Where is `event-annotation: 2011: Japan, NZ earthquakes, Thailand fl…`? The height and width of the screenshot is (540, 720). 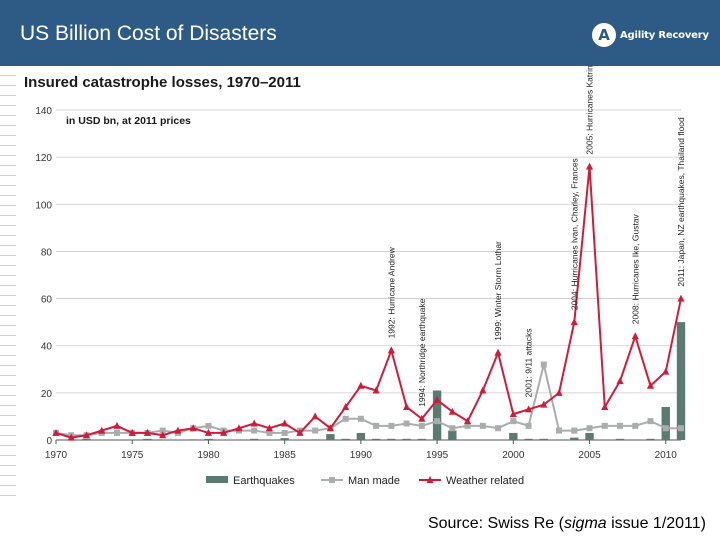
event-annotation: 2011: Japan, NZ earthquakes, Thailand fl… is located at coordinates (681, 202).